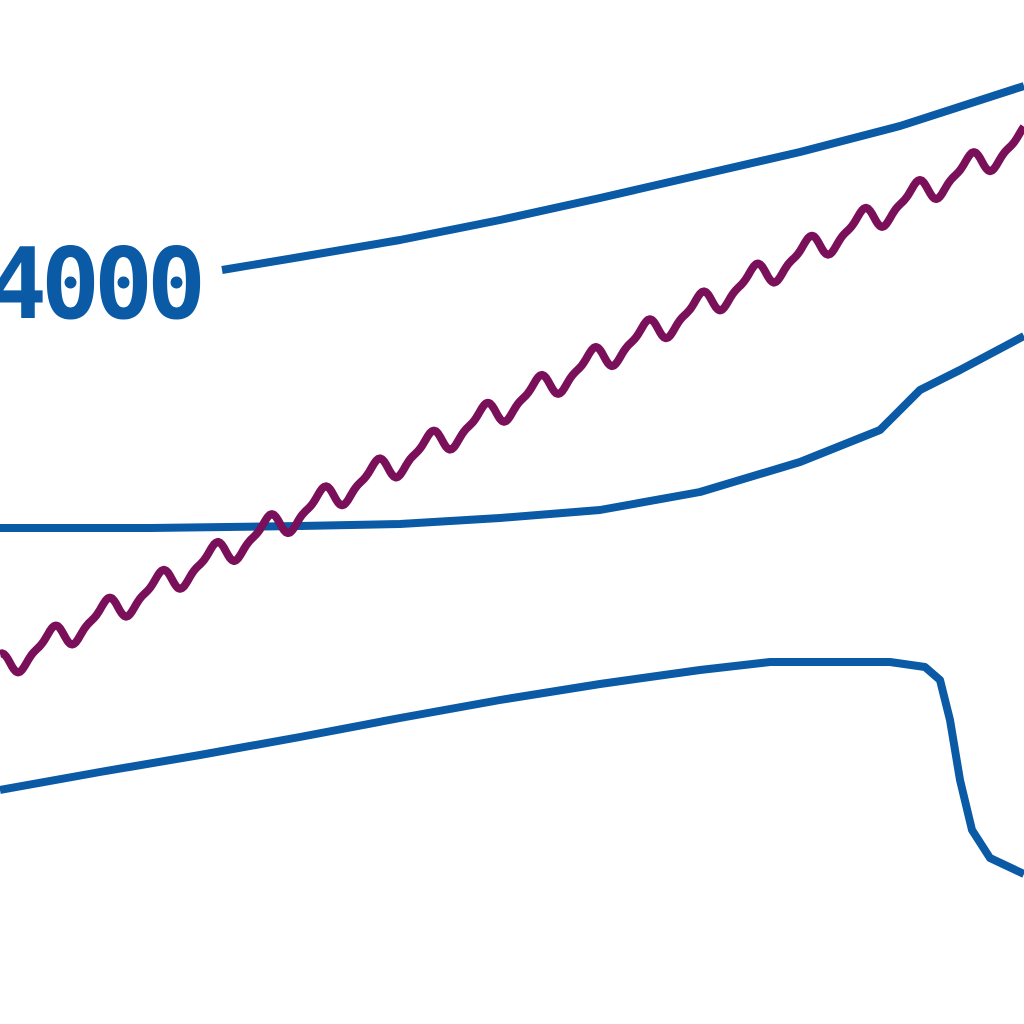  Describe the element at coordinates (622, 178) in the screenshot. I see `contour-line-upper` at that location.